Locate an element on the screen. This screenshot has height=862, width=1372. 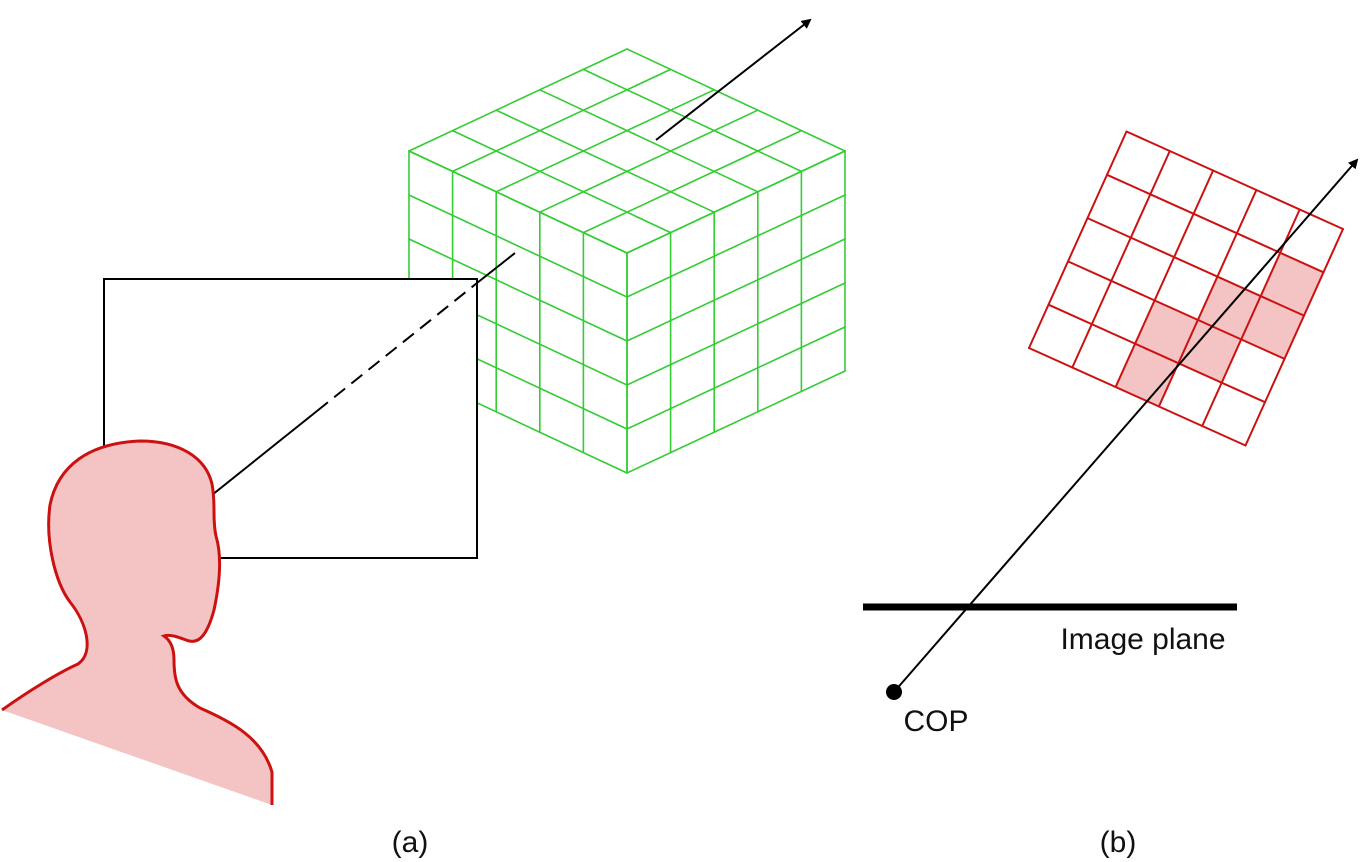
exit-arrow is located at coordinates (733, 79).